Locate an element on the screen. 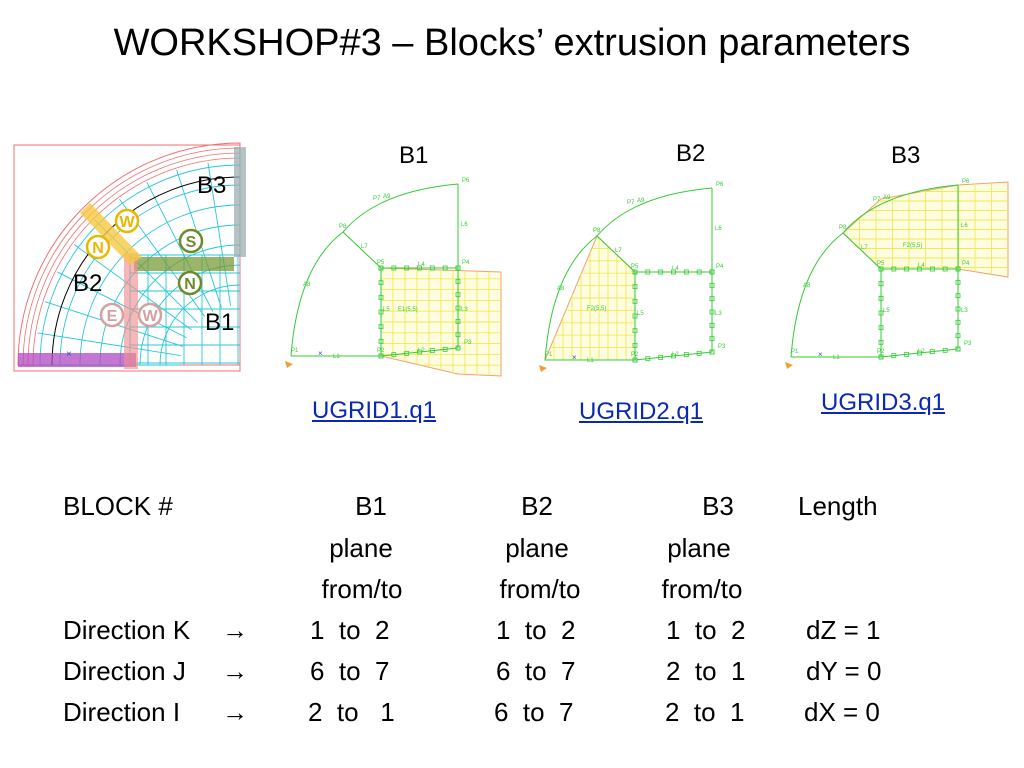 The image size is (1024, 768). line-label: L6 is located at coordinates (718, 229).